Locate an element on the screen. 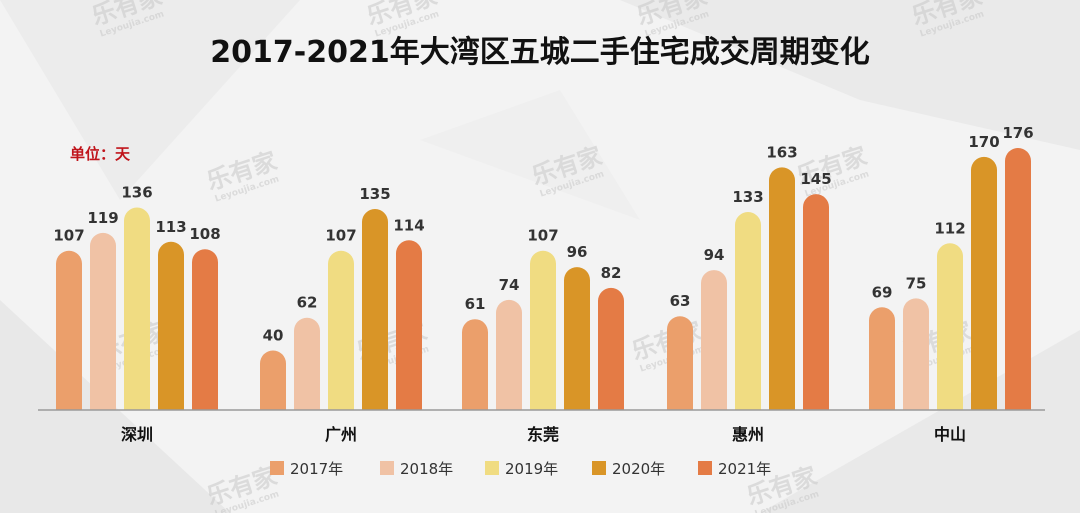  bar-广州-2020年 is located at coordinates (375, 309).